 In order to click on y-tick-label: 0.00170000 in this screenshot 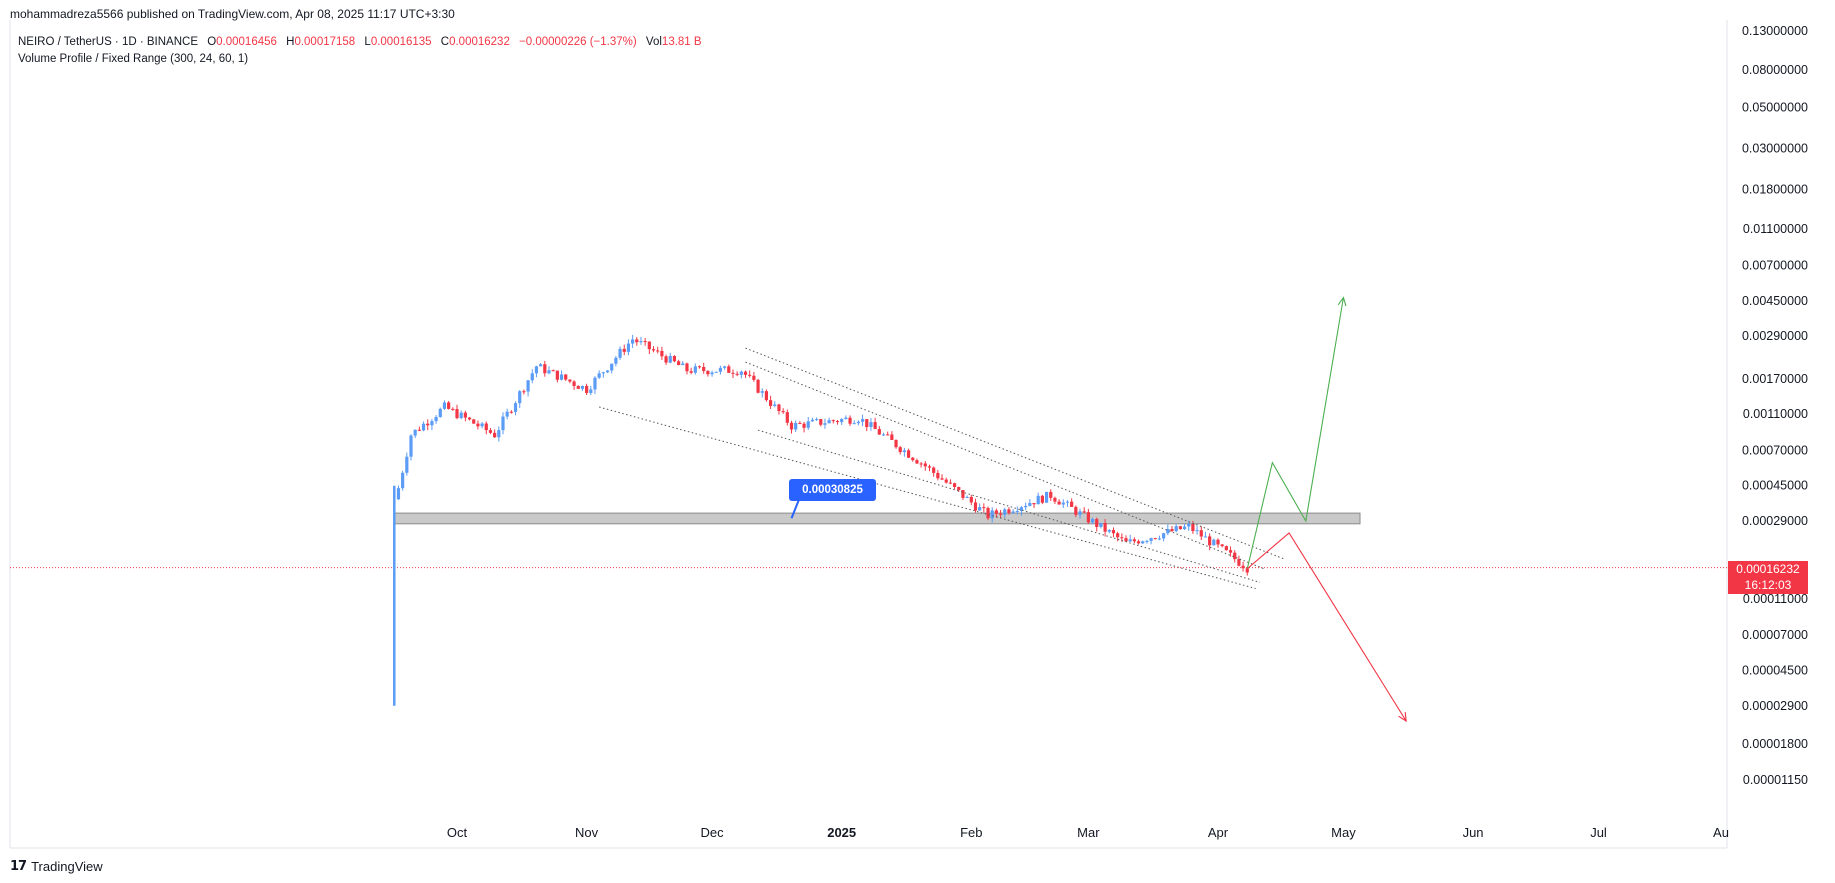, I will do `click(1775, 379)`.